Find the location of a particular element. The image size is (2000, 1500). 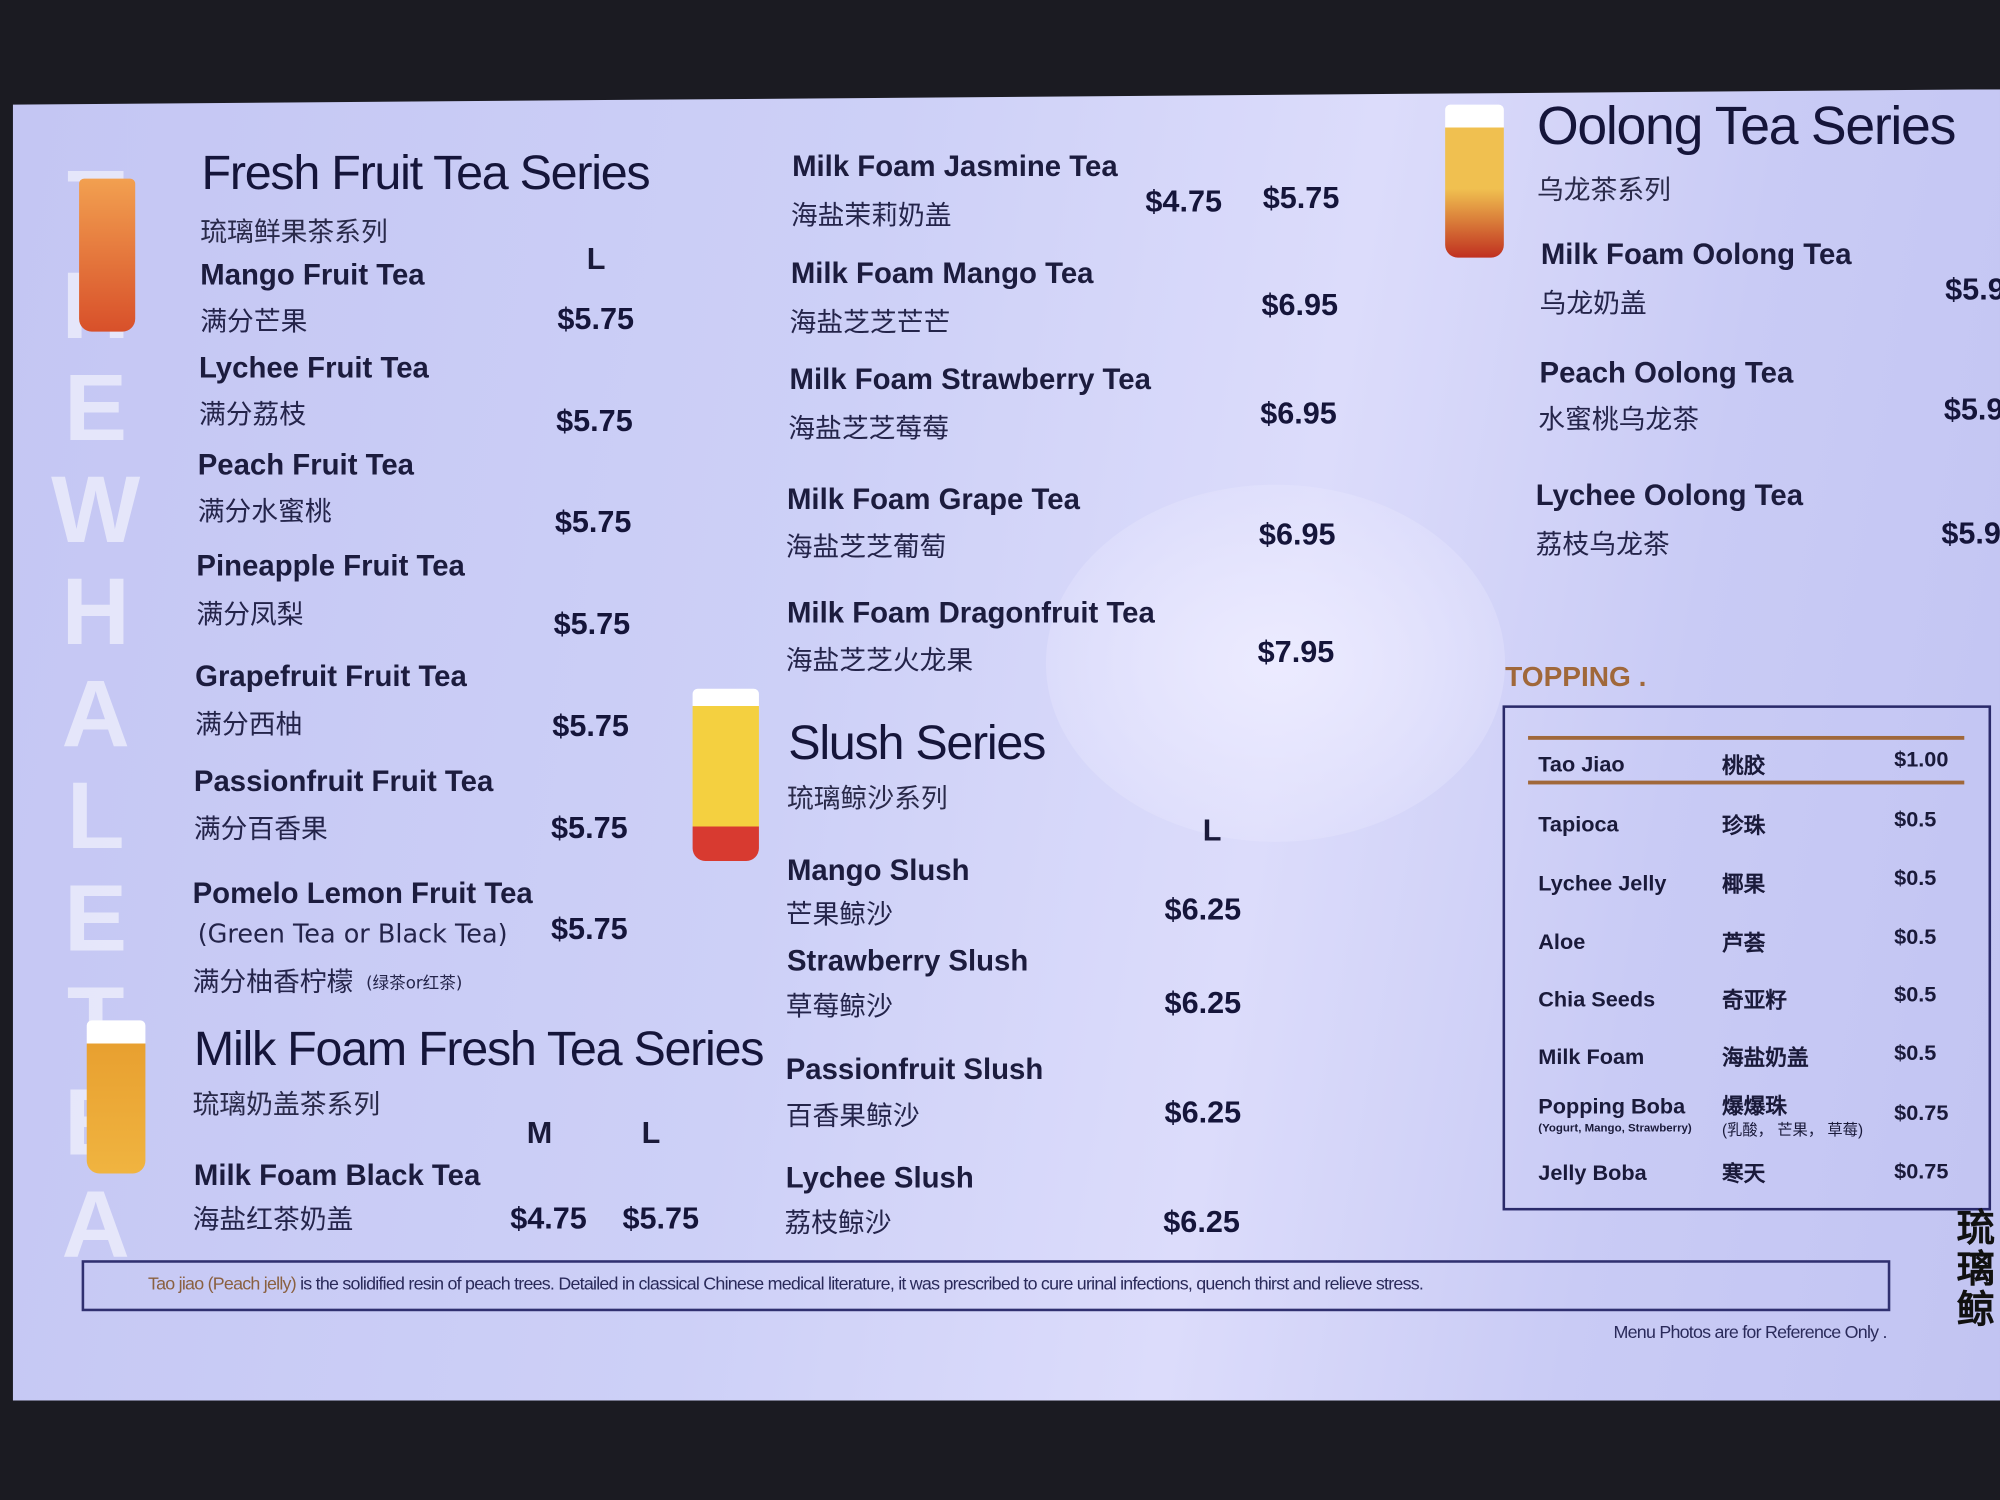

item-name: Pineapple Fruit Tea is located at coordinates (330, 565).